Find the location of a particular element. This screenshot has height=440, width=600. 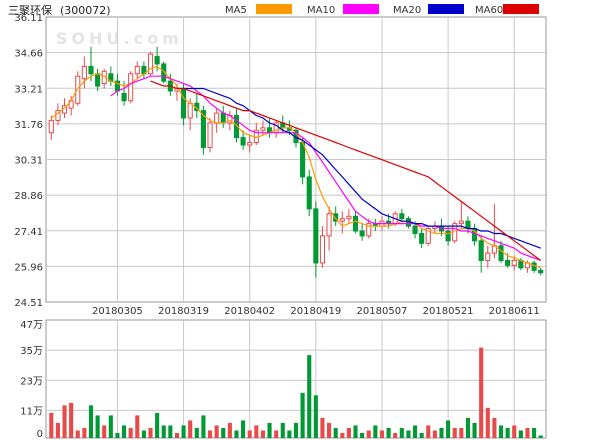

date-tick-label: 20180305 is located at coordinates (117, 311).